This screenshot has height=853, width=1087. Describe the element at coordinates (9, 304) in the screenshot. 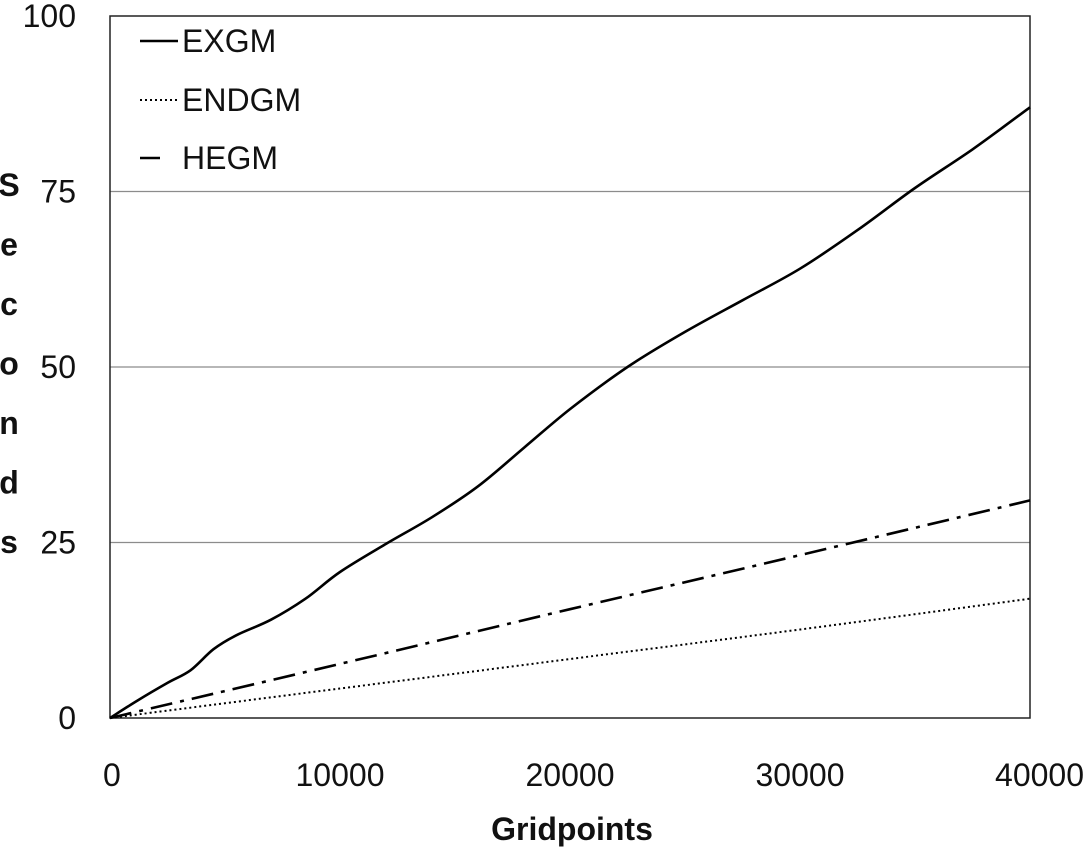

I see `y-axis-title-letter: c` at that location.